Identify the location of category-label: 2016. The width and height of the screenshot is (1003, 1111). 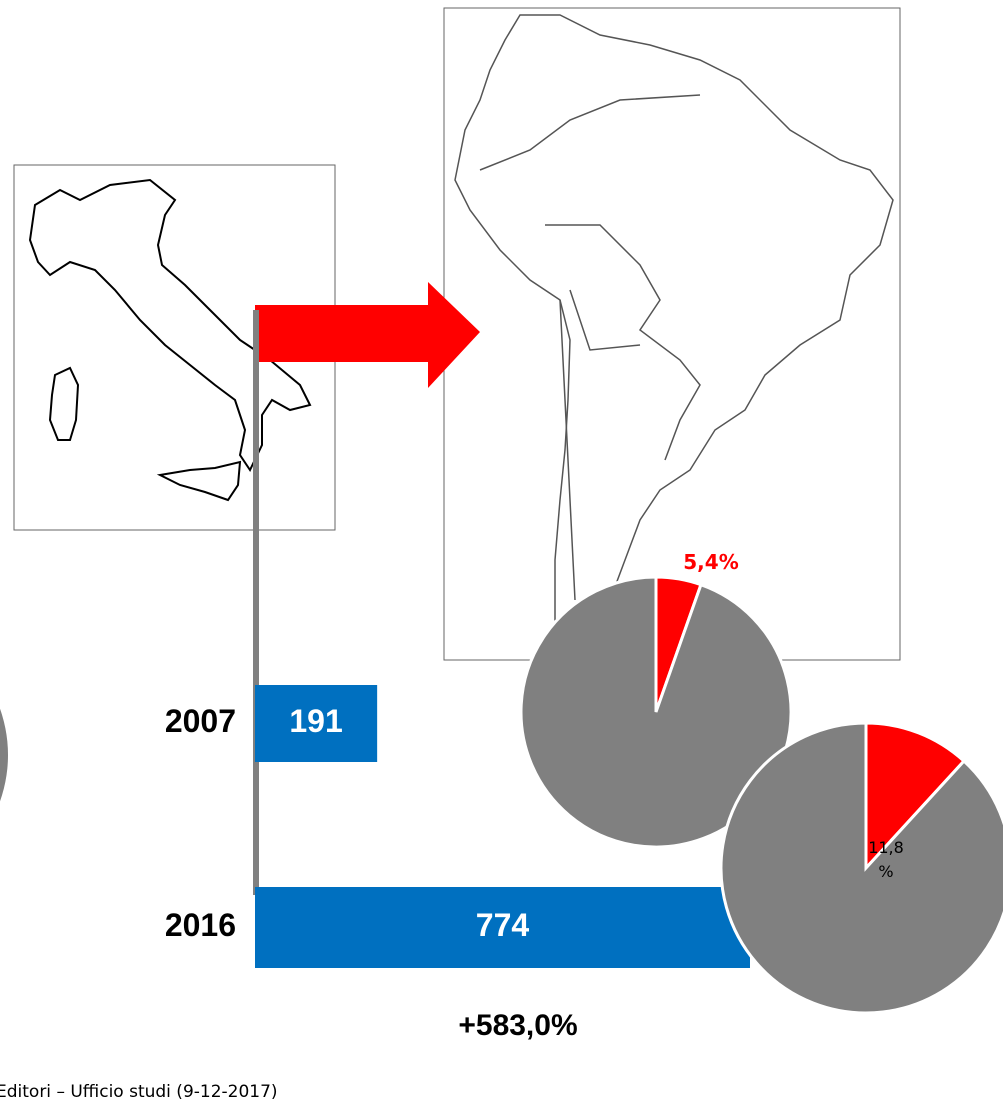
(200, 925).